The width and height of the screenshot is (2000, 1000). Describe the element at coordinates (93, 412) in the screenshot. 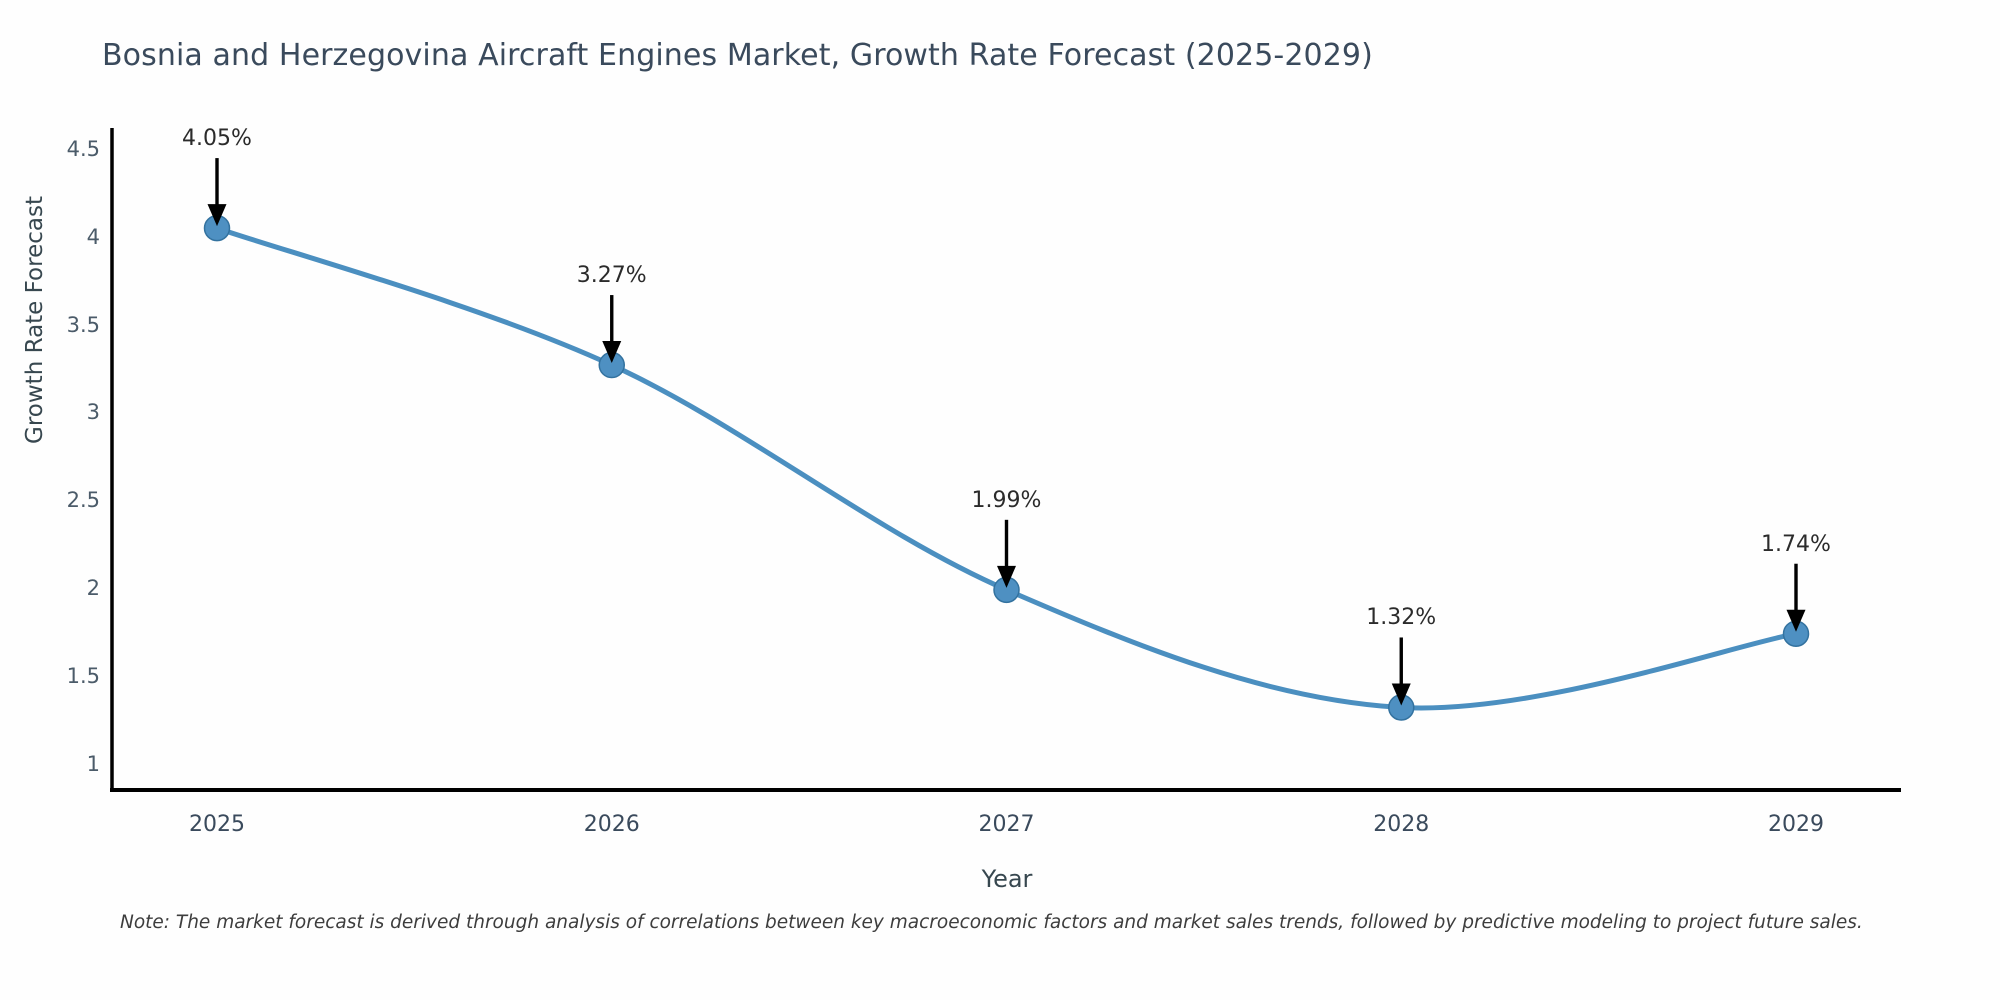

I see `y-tick-label: 3` at that location.